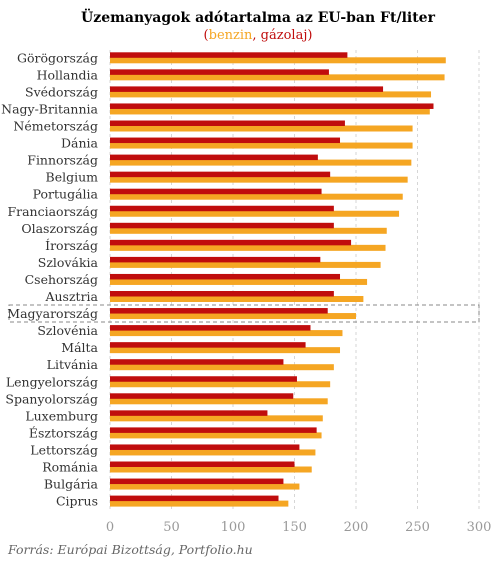  Describe the element at coordinates (68, 74) in the screenshot. I see `category-label: Hollandia` at that location.